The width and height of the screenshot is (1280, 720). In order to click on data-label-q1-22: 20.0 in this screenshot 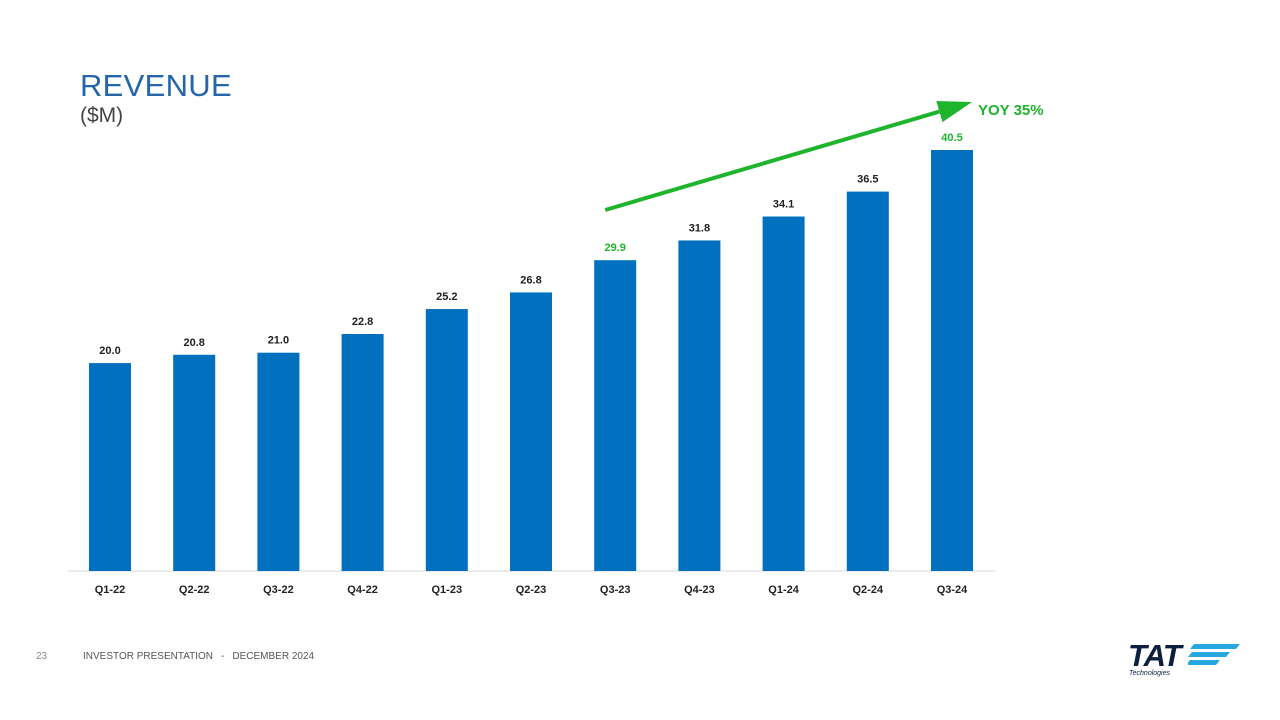, I will do `click(109, 351)`.